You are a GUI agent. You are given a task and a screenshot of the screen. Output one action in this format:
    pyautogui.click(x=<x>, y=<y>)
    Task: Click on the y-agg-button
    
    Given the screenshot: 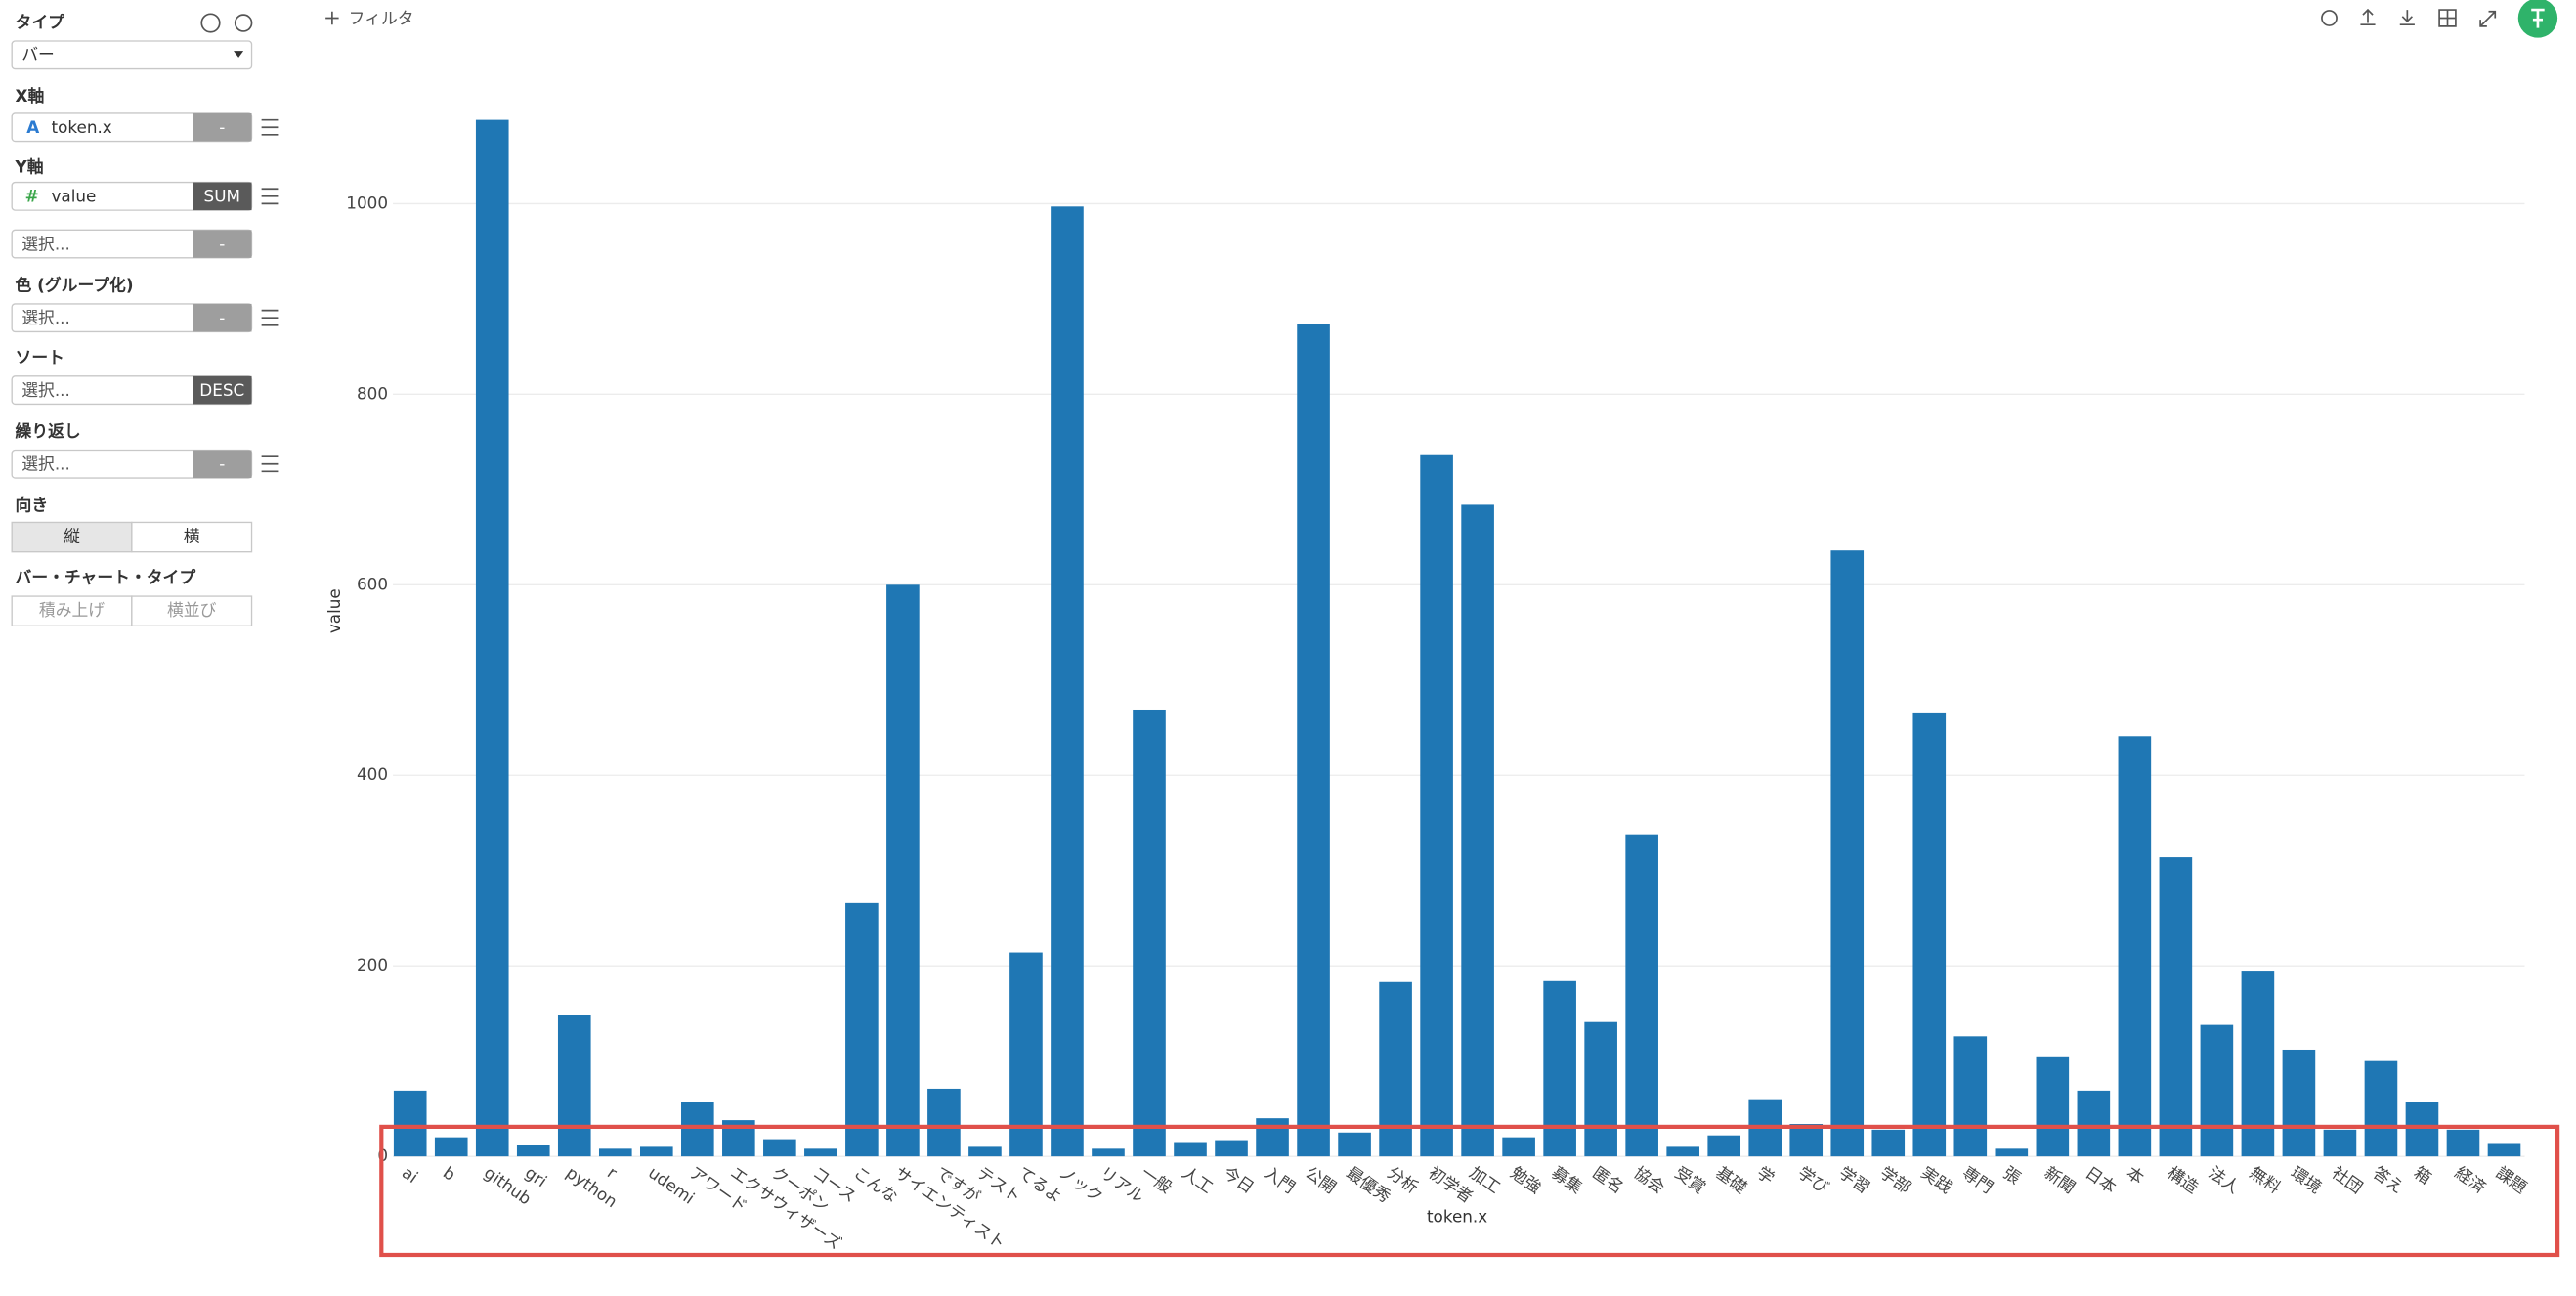 What is the action you would take?
    pyautogui.click(x=223, y=196)
    